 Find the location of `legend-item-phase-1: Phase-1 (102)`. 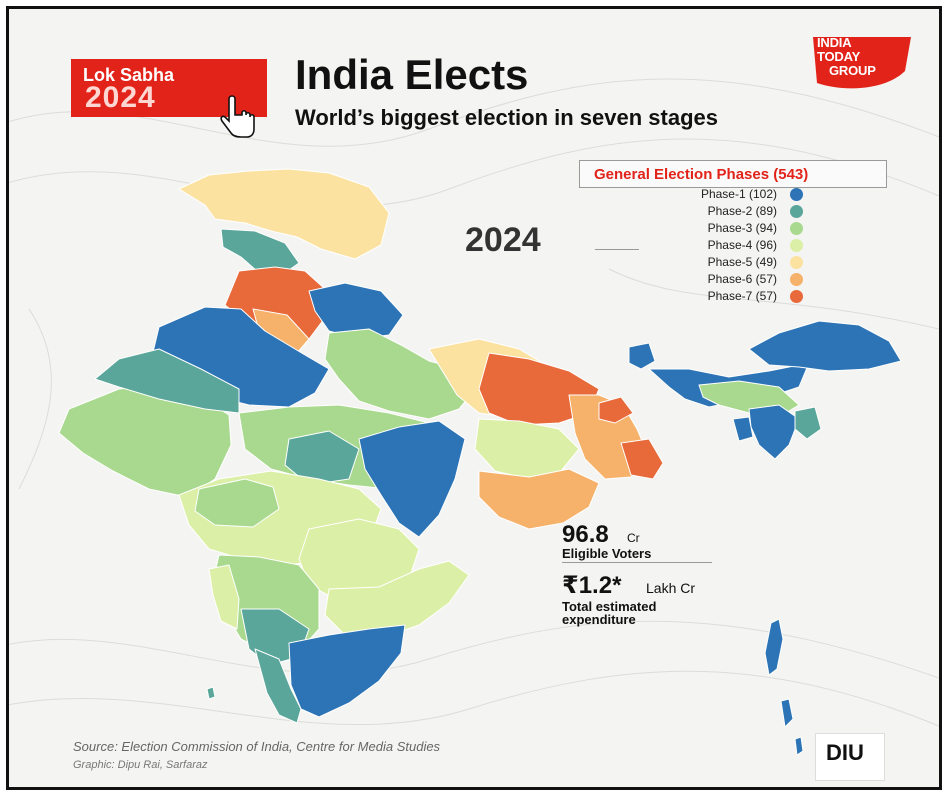

legend-item-phase-1: Phase-1 (102) is located at coordinates (734, 195).